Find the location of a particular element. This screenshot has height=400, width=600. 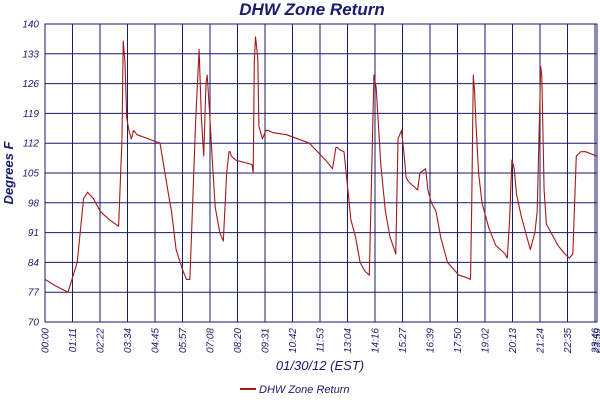

x-tick-label: 05:57 is located at coordinates (183, 340).